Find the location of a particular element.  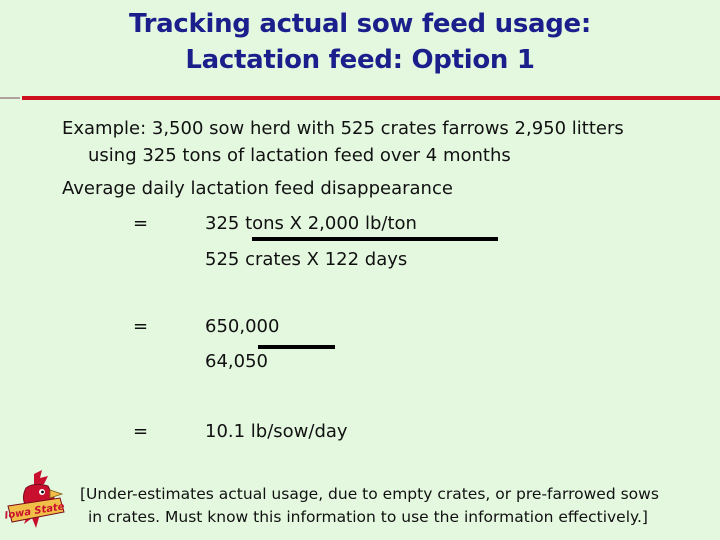

equals-sign-2: = is located at coordinates (141, 326).